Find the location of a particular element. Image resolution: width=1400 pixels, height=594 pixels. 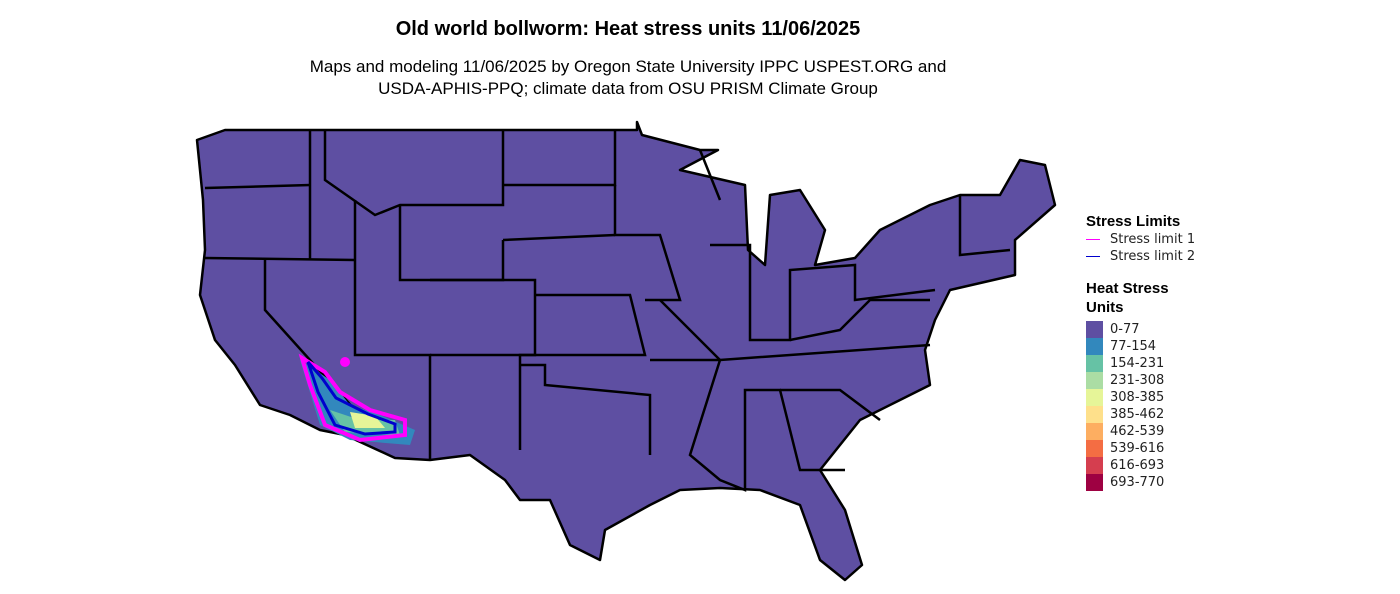

stress-limit-2-swatch is located at coordinates (1093, 256).